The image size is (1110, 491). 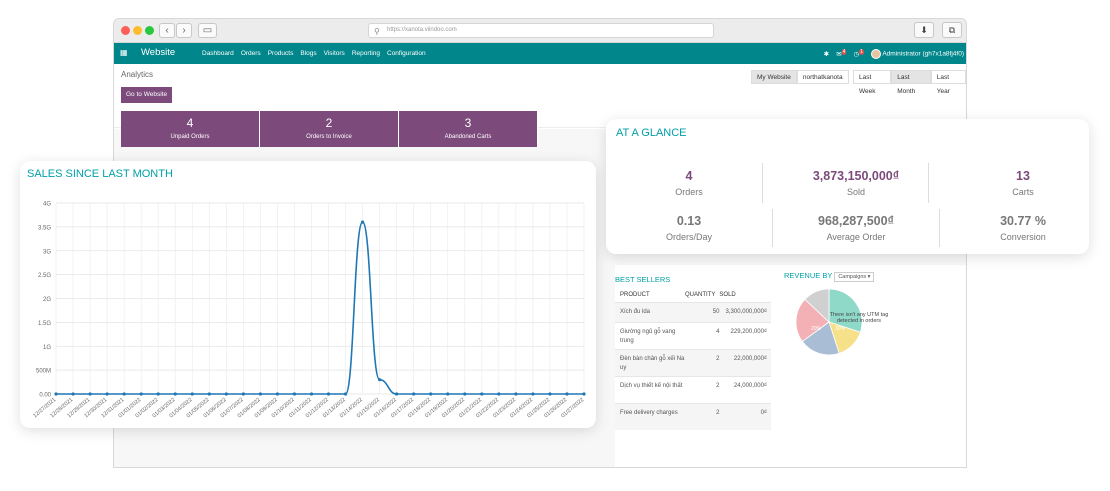 I want to click on table-row: Free delivery charges 2 0₫, so click(x=693, y=416).